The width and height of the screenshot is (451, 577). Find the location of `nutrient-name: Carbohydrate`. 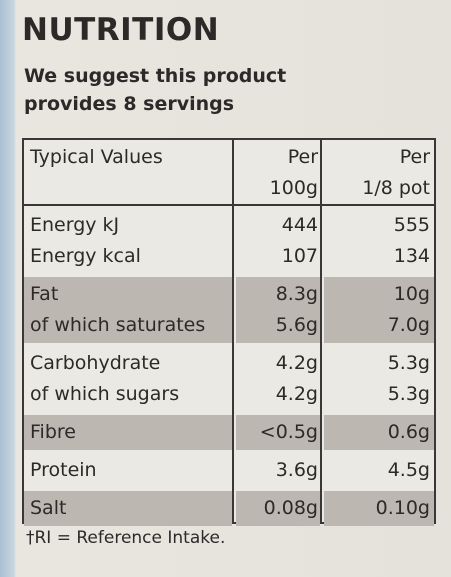

nutrient-name: Carbohydrate is located at coordinates (95, 363).